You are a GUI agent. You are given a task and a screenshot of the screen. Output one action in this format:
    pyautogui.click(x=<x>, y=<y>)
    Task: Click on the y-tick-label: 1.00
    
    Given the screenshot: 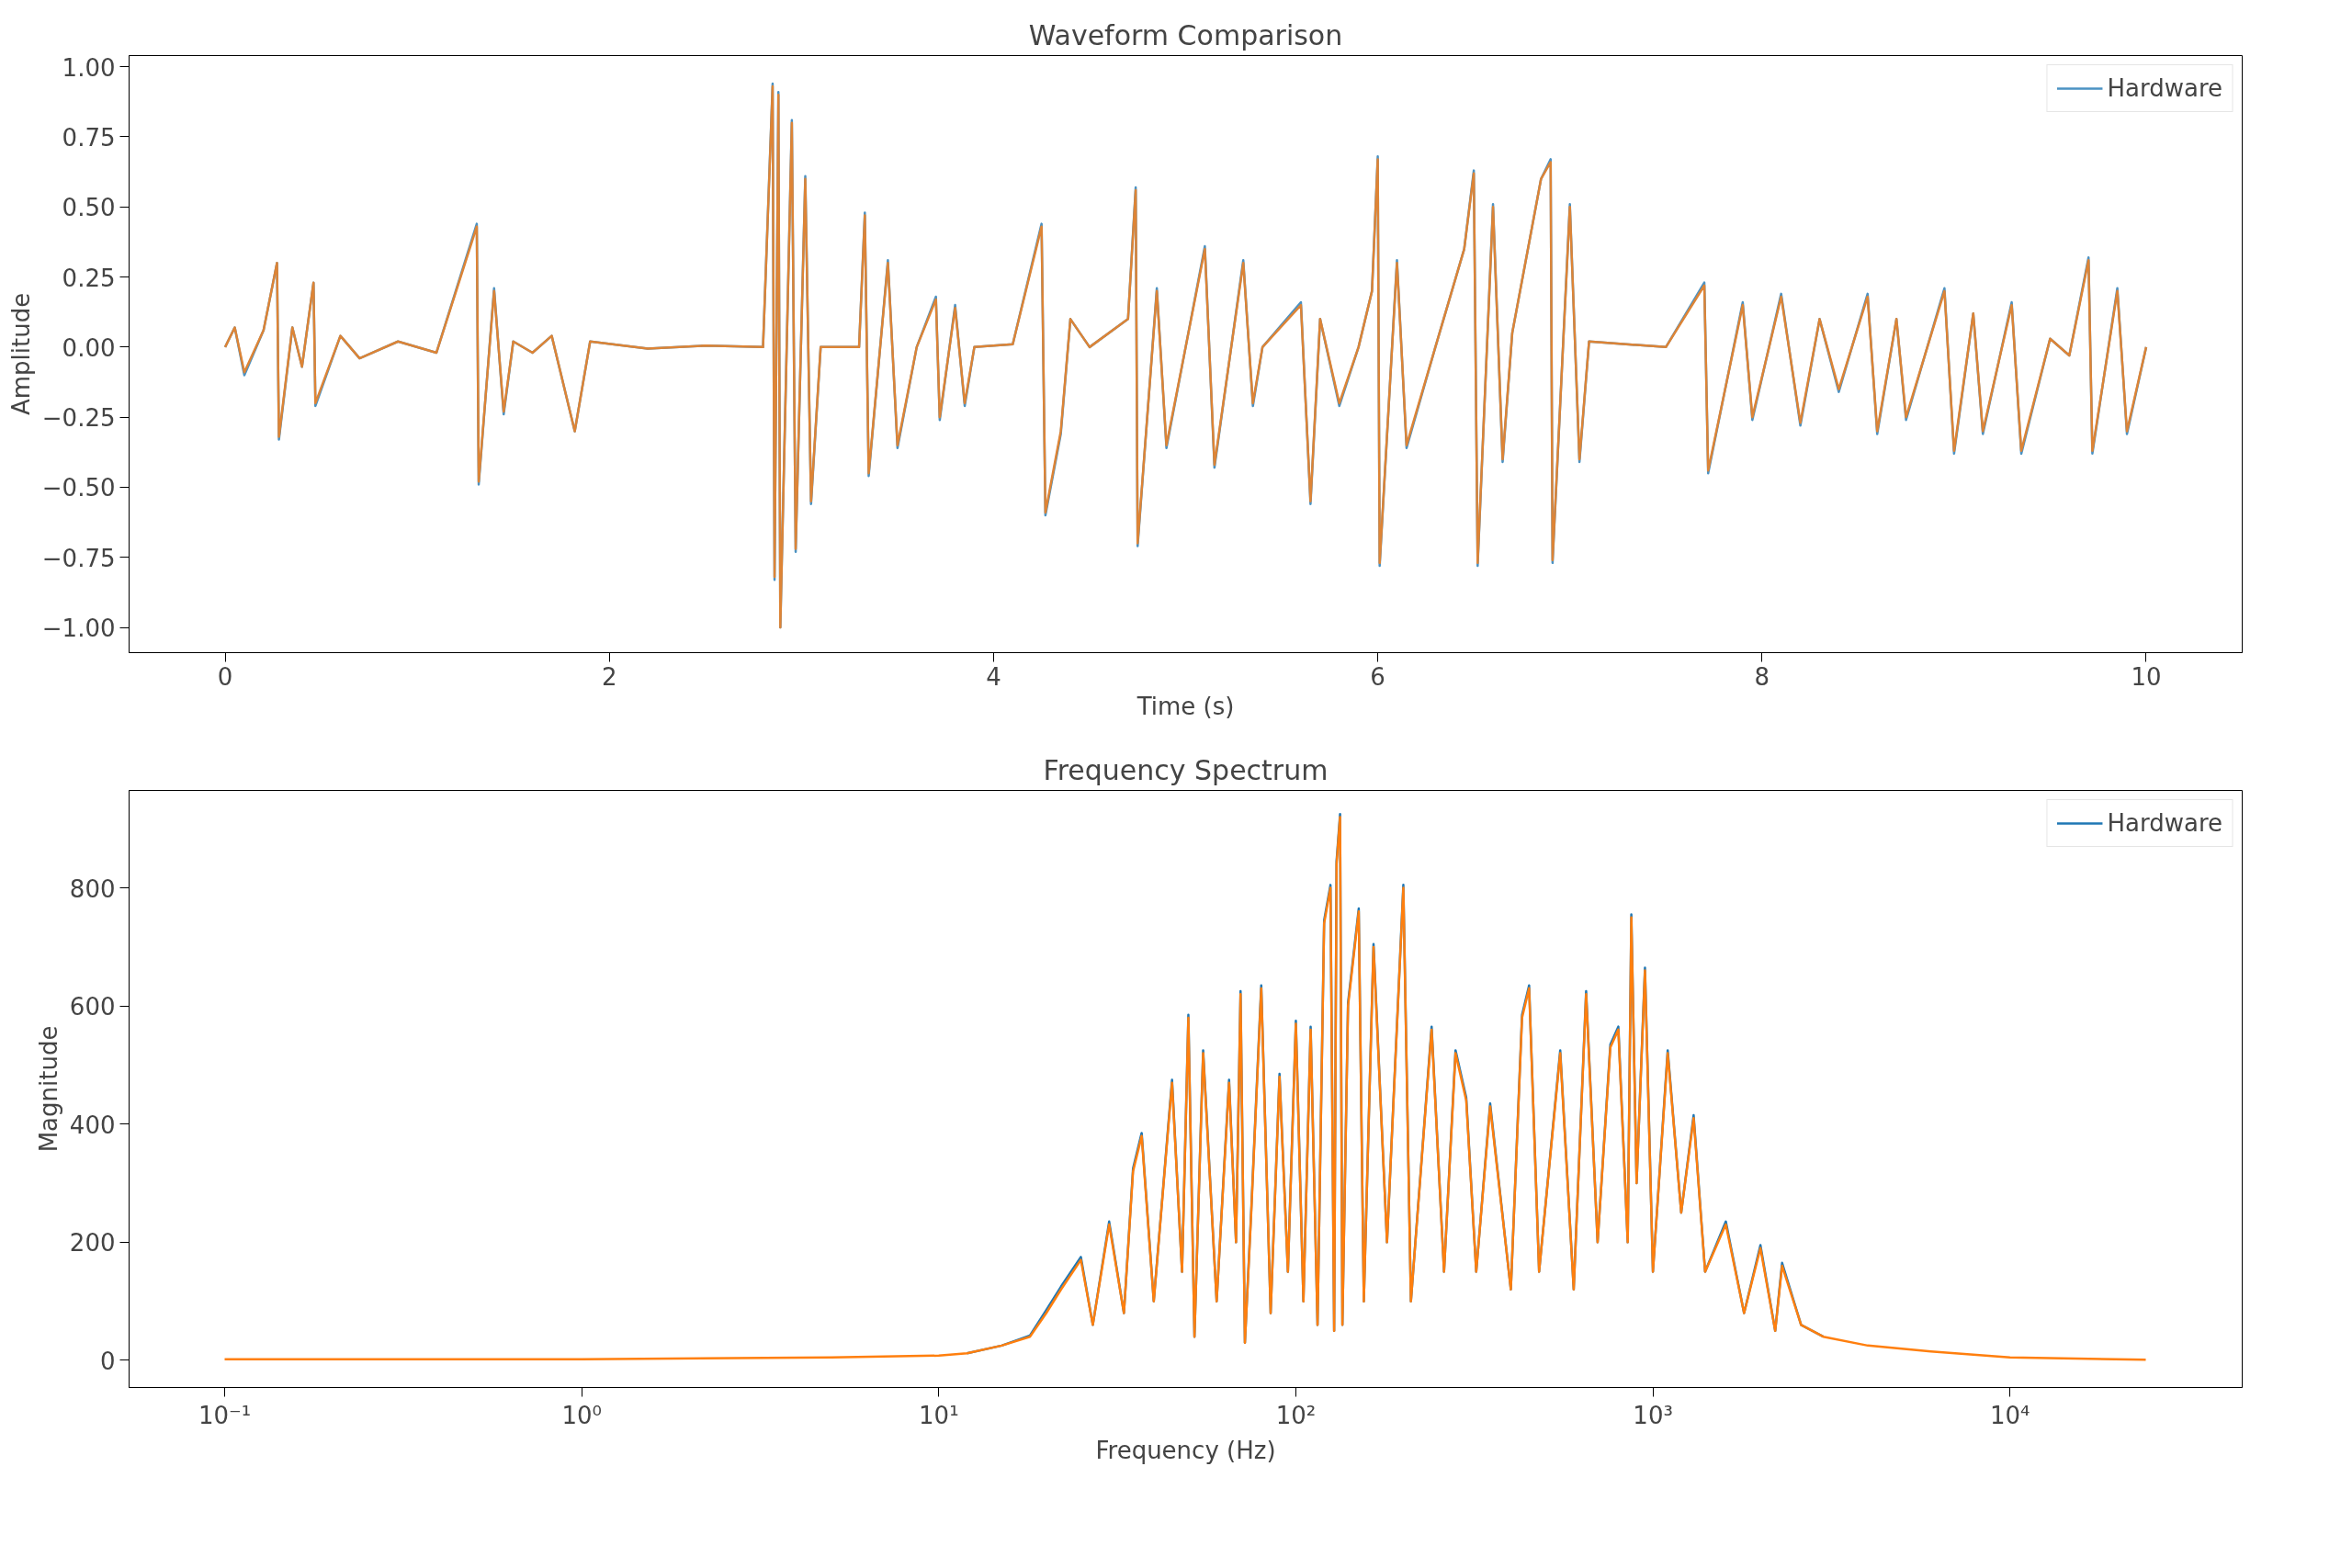 What is the action you would take?
    pyautogui.click(x=89, y=68)
    